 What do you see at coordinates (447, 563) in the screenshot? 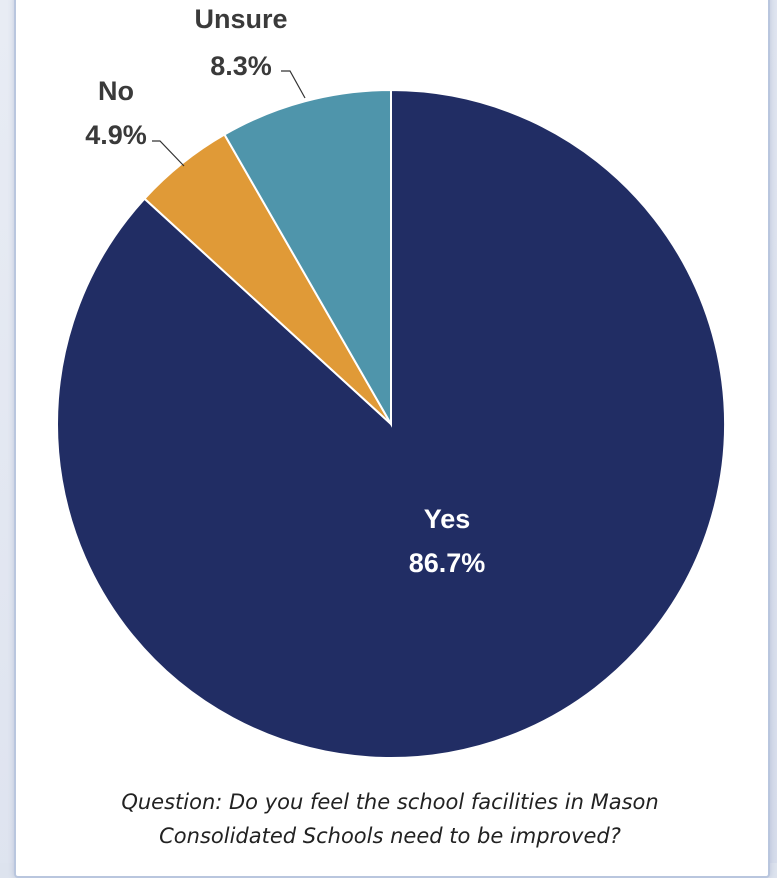
I see `slice-value-yes: 86.7%` at bounding box center [447, 563].